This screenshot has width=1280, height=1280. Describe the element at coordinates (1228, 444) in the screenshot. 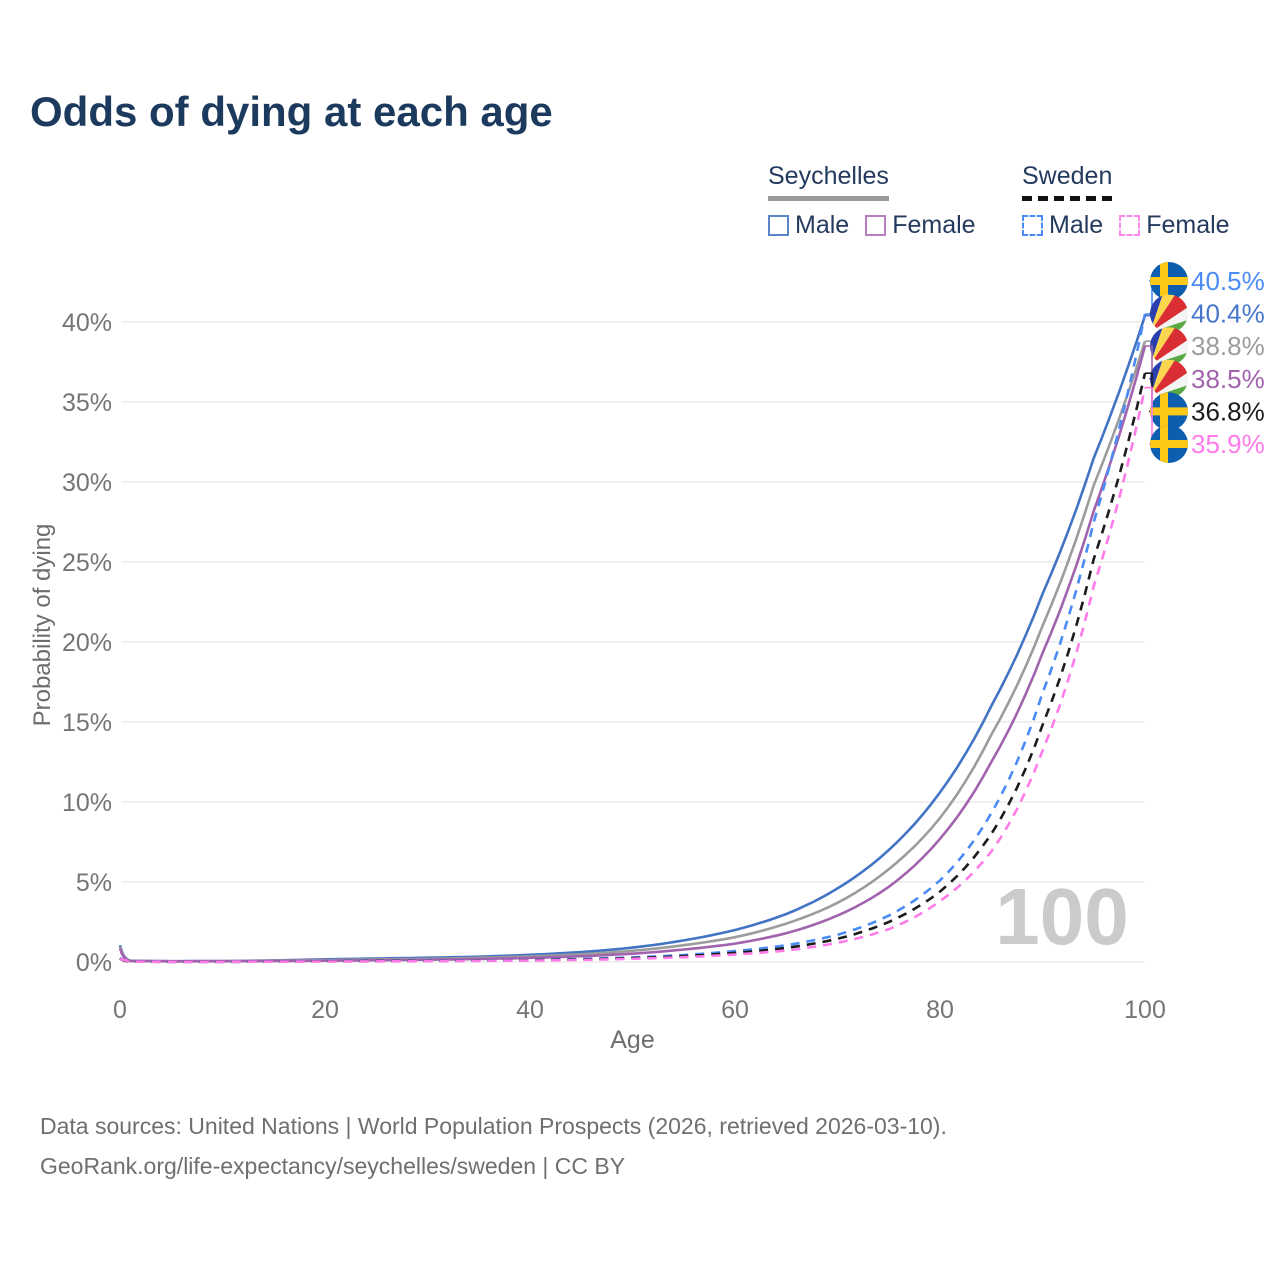

I see `end-value-label: 35.9%` at that location.